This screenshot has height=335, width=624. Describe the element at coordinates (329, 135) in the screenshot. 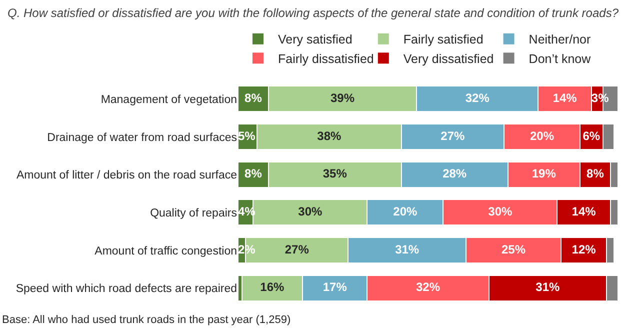

I see `data-label: 38%` at that location.